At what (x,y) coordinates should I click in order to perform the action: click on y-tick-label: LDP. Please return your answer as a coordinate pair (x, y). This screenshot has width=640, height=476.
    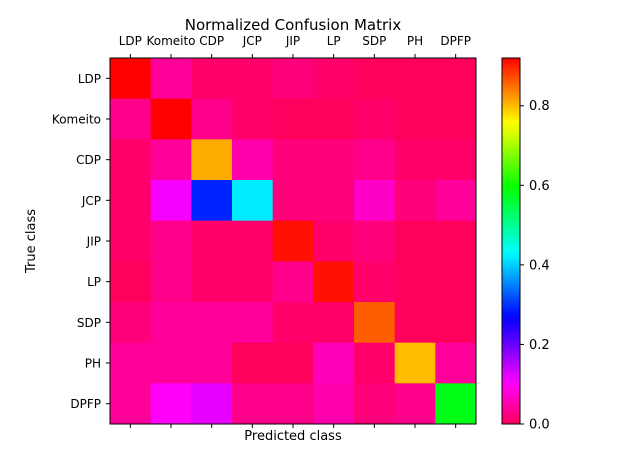
    Looking at the image, I should click on (89, 79).